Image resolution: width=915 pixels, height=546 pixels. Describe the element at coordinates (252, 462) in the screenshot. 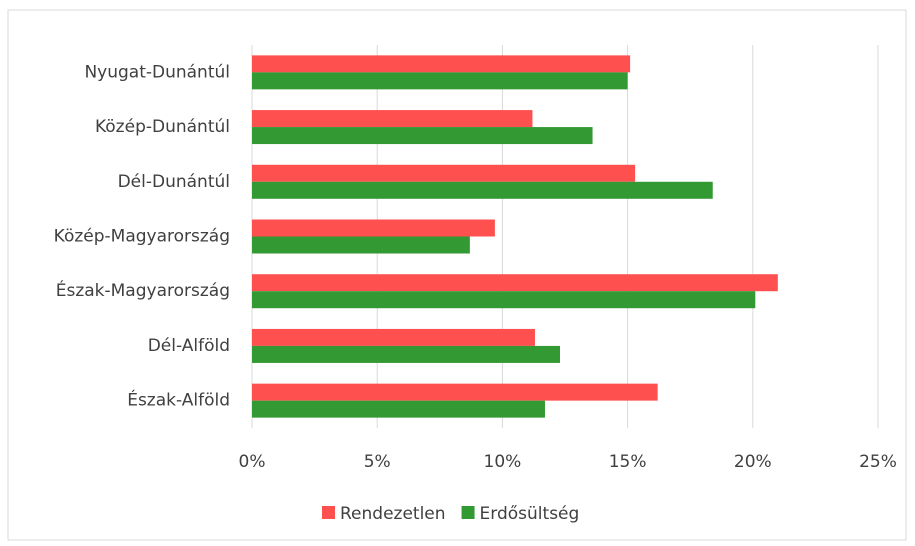

I see `x-tick-label: 0%` at that location.